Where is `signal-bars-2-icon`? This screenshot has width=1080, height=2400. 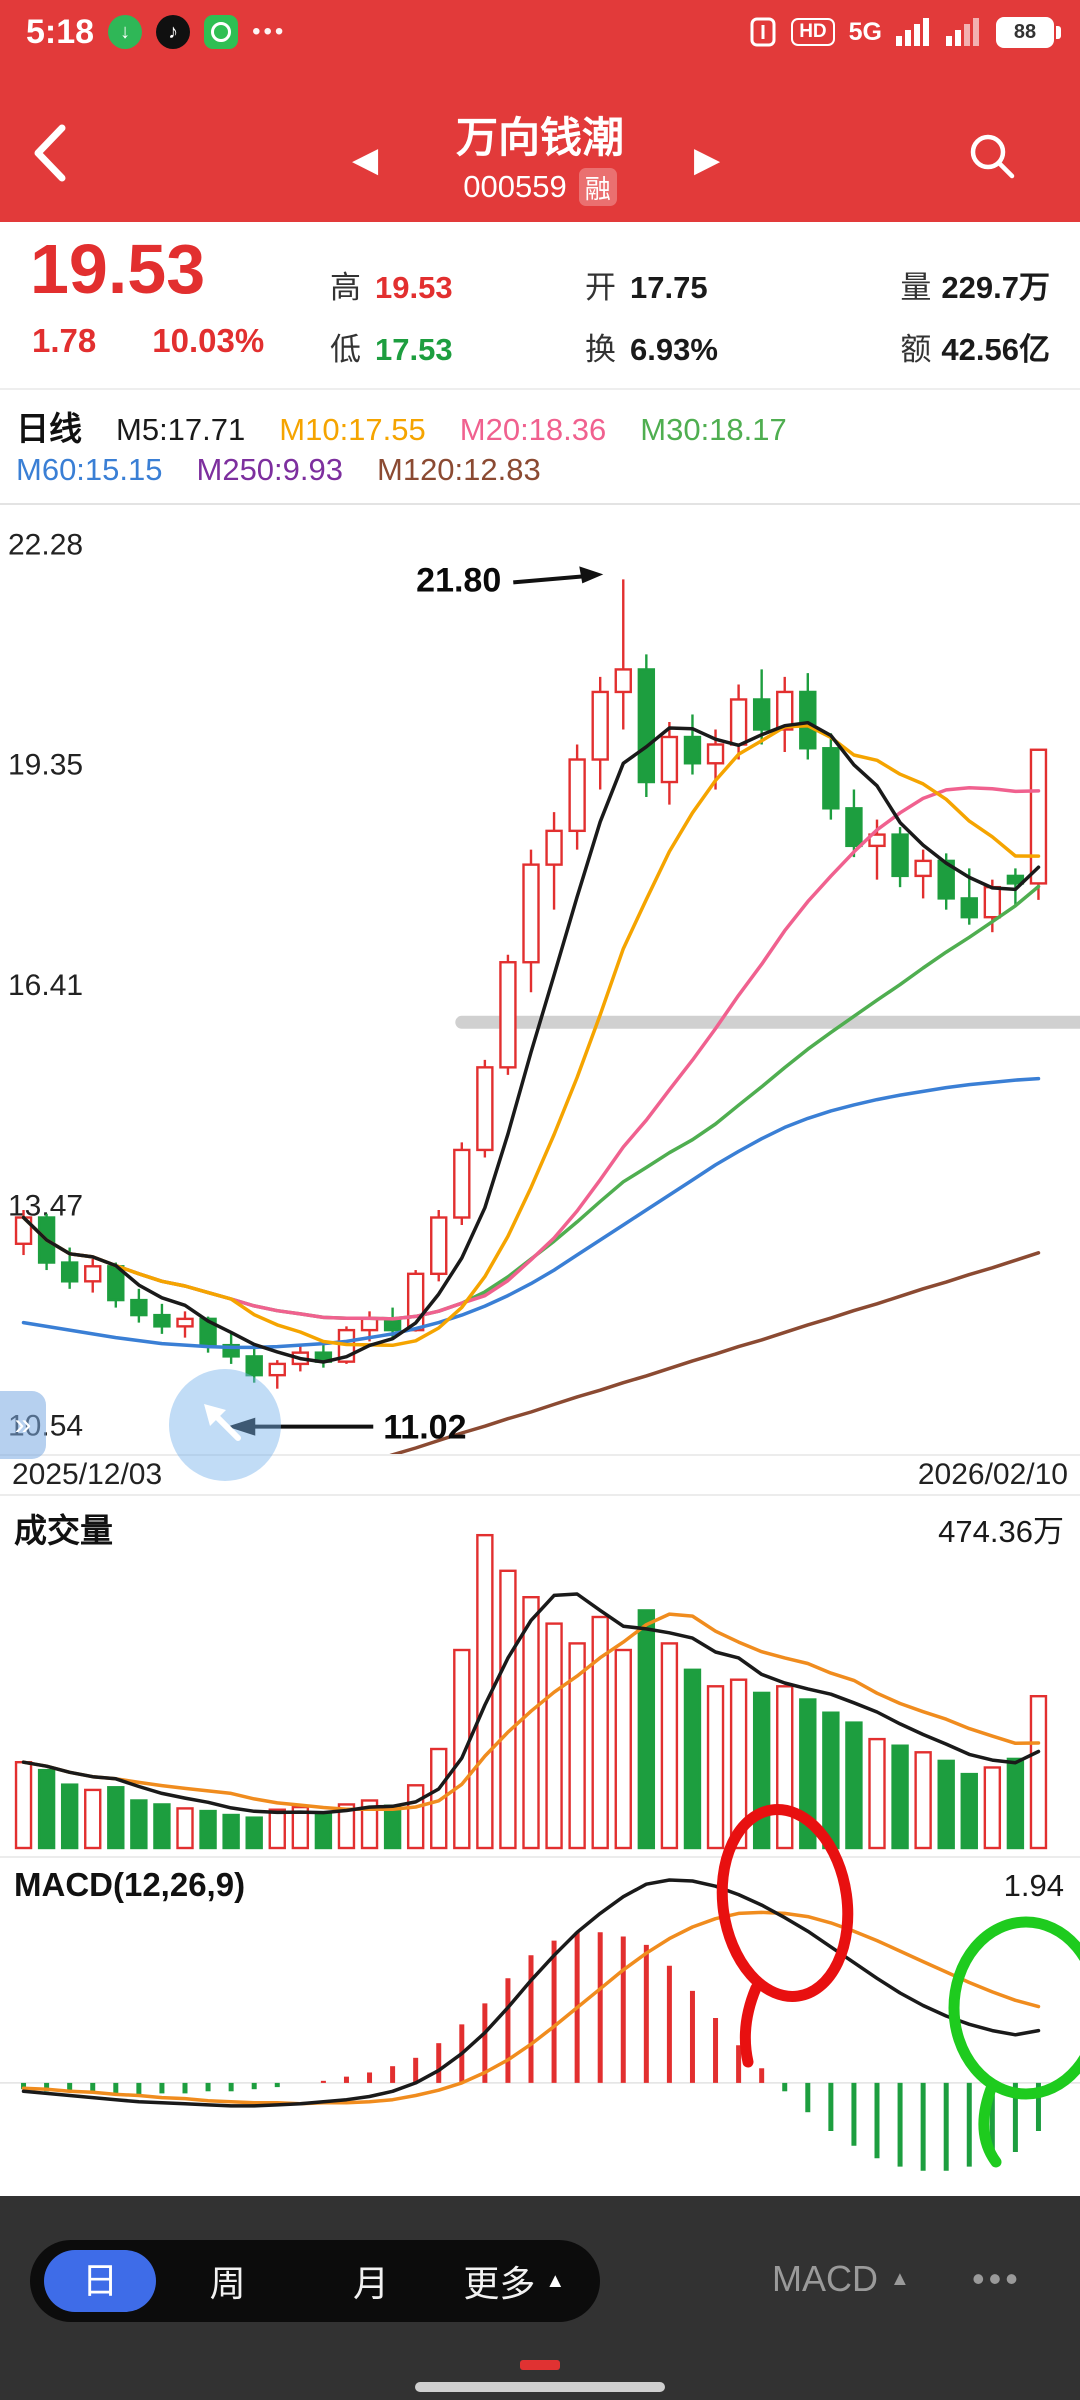
signal-bars-2-icon is located at coordinates (962, 32).